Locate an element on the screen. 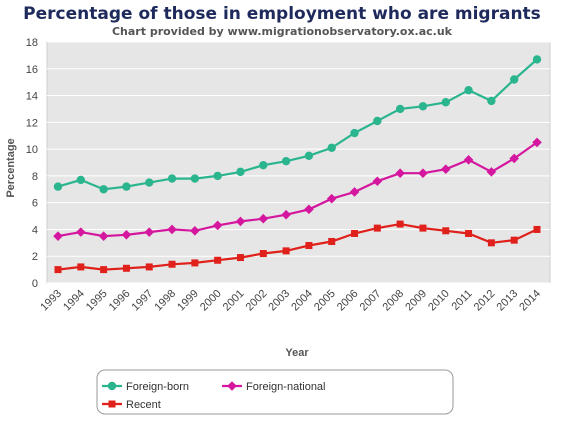 Image resolution: width=564 pixels, height=423 pixels. x-tick-label: 1993 is located at coordinates (51, 301).